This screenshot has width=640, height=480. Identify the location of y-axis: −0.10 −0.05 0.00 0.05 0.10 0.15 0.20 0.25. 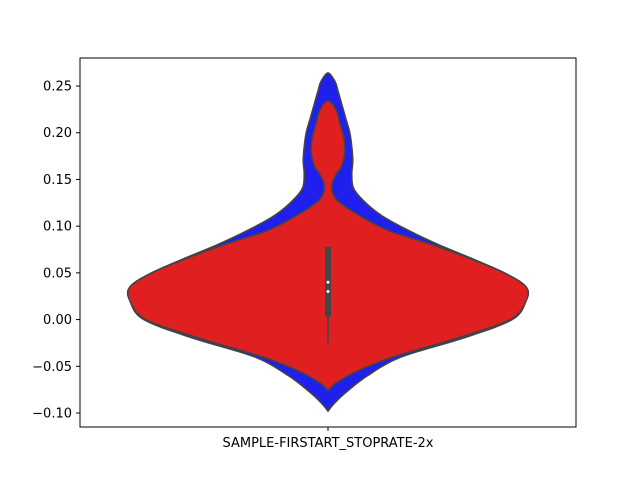
(56, 250).